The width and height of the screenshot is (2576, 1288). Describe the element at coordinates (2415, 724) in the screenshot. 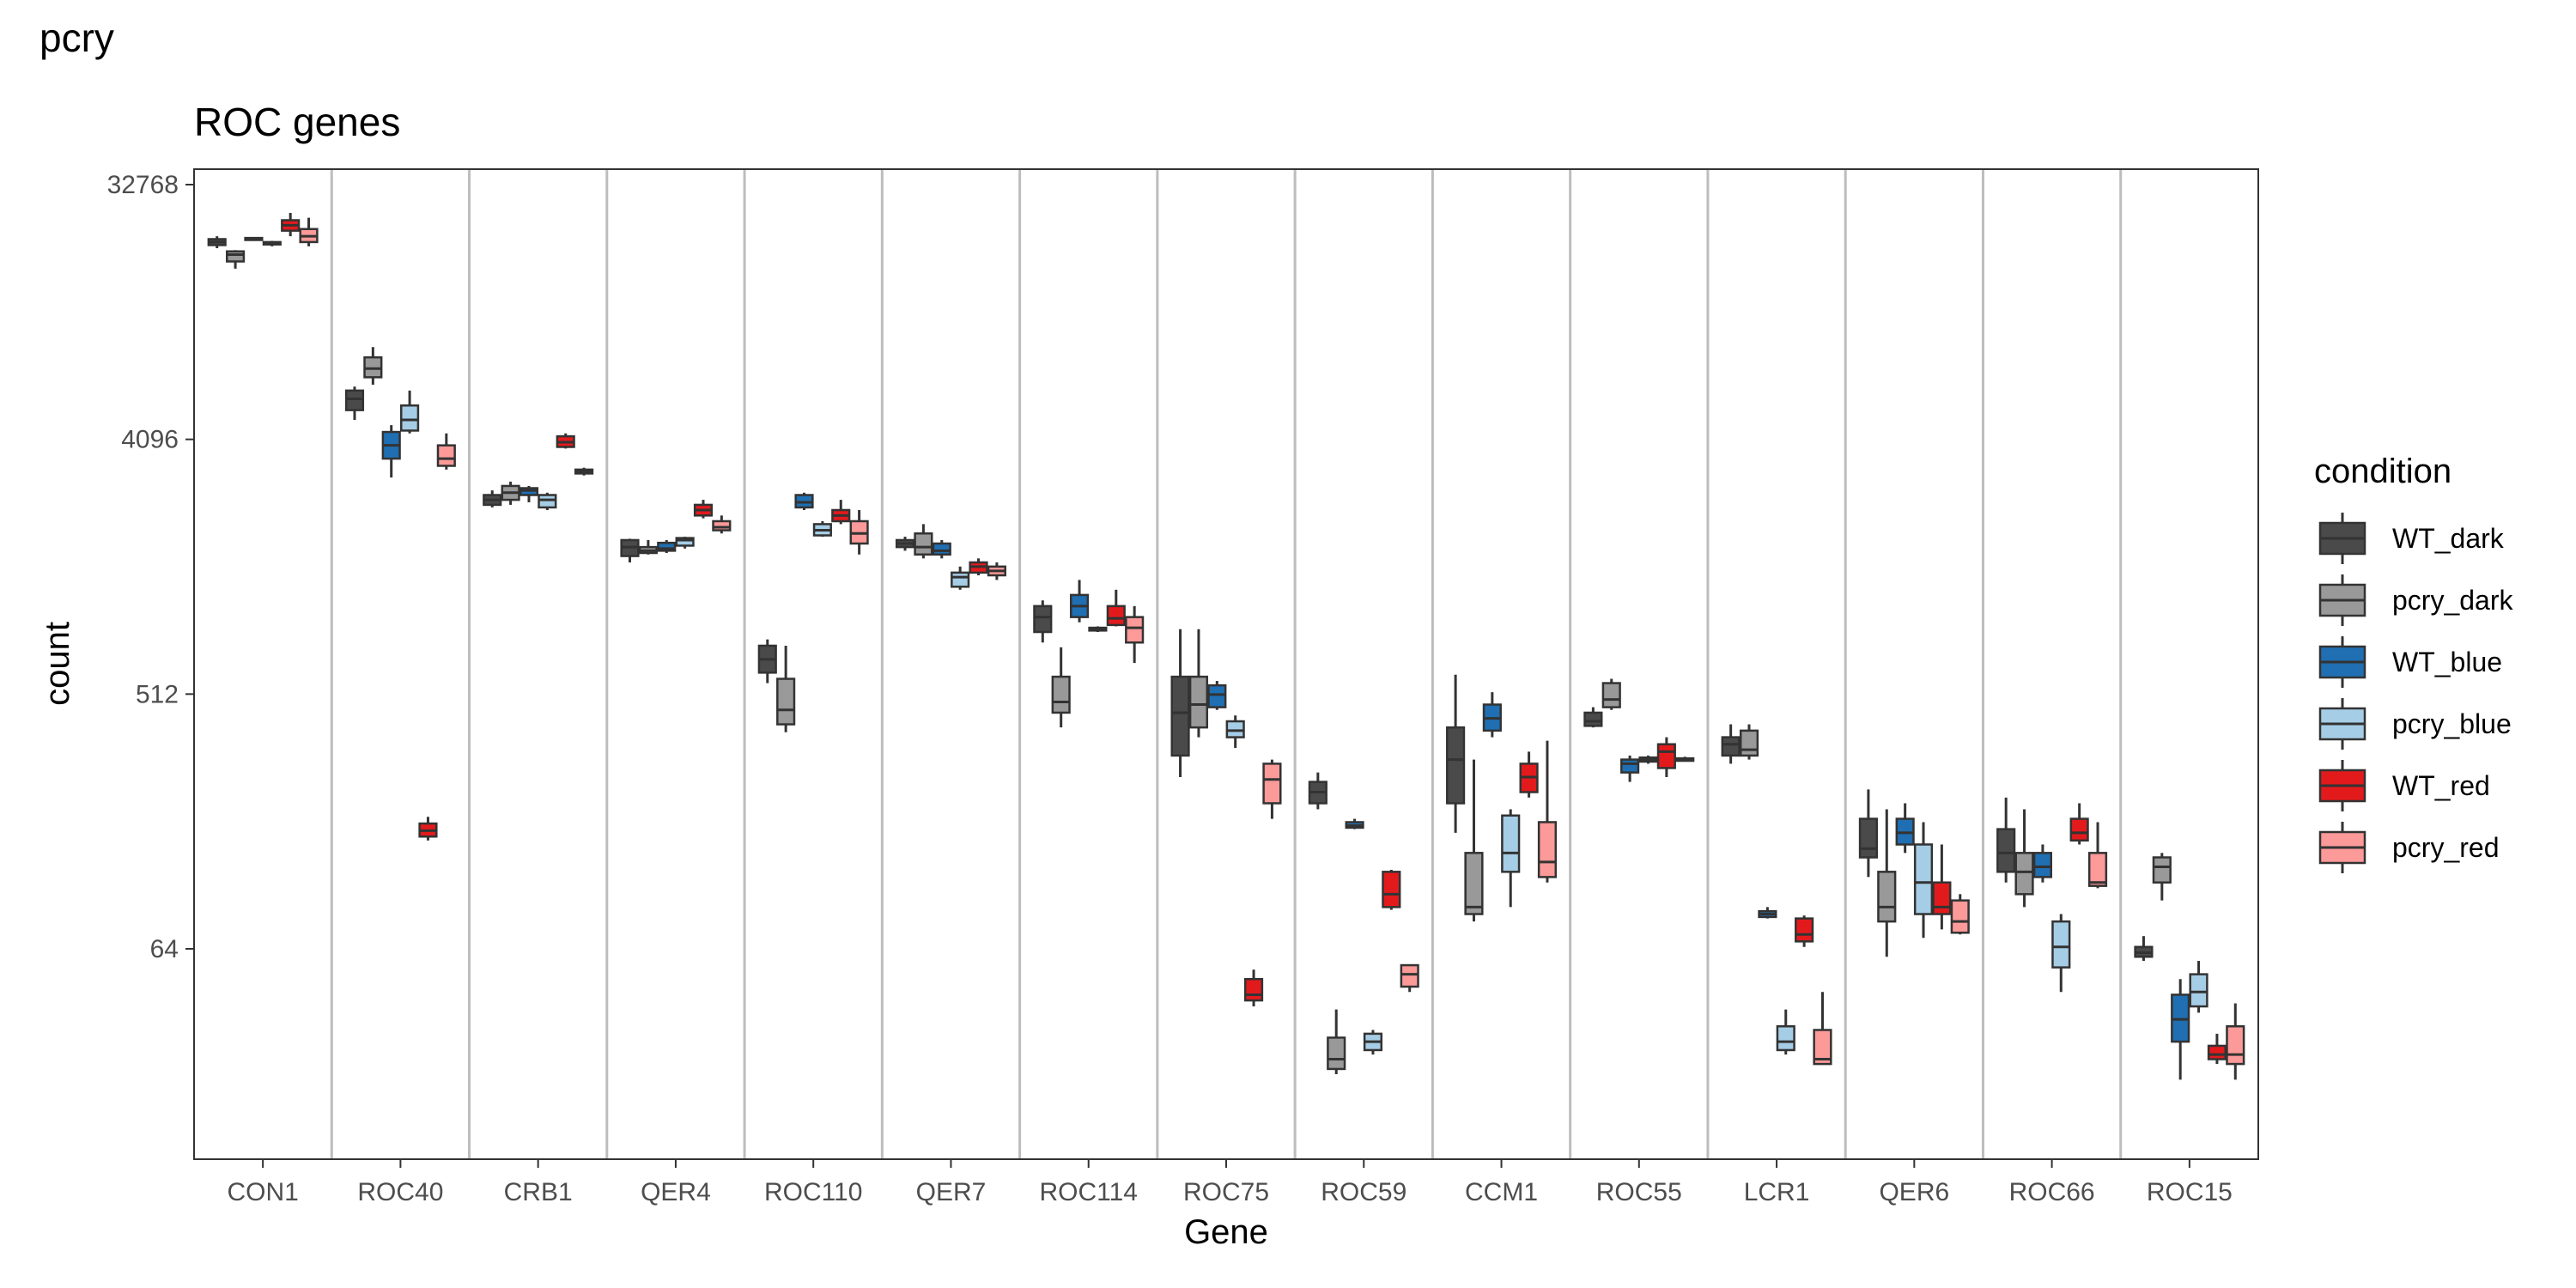

I see `legend-entry-pcry_blue: pcry_blue` at that location.